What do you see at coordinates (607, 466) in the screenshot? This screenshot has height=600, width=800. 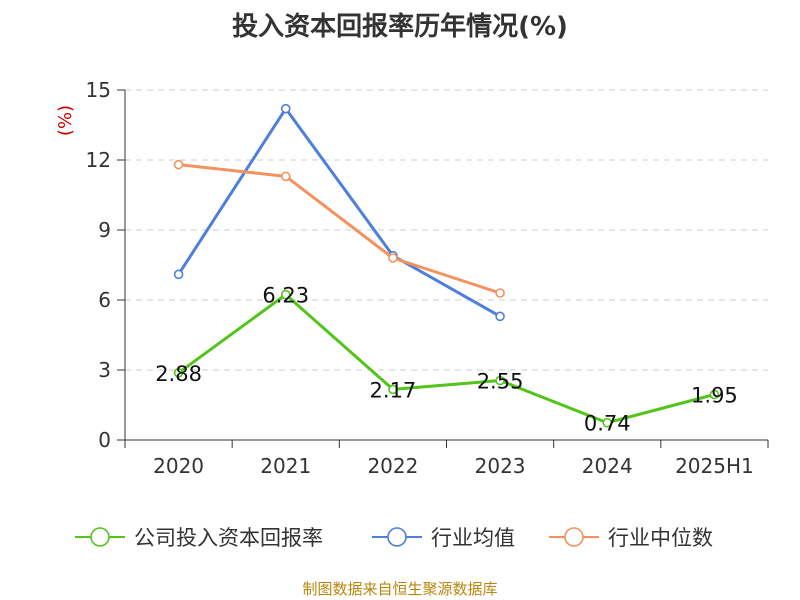 I see `x-tick-label: 2024` at bounding box center [607, 466].